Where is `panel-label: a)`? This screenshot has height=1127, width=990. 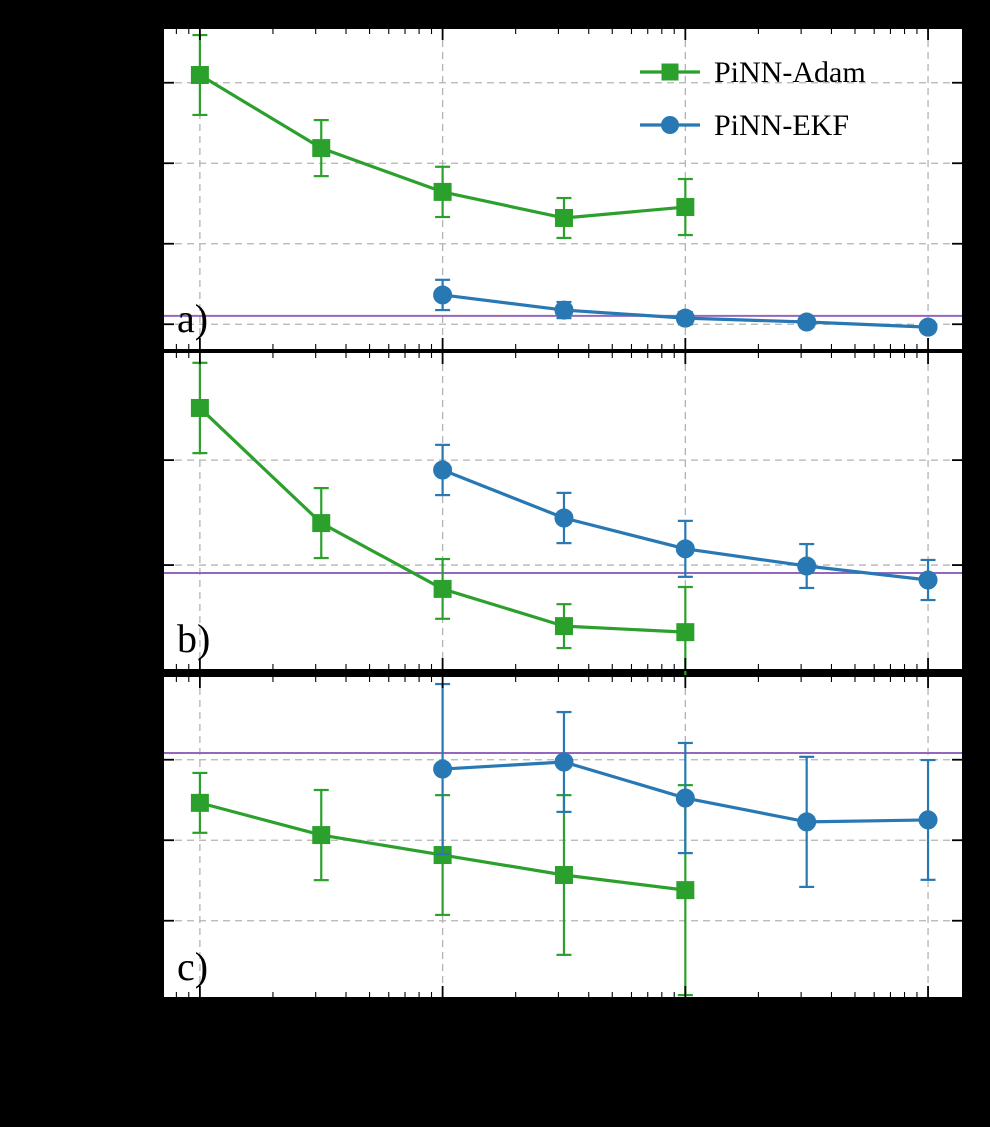
panel-label: a) is located at coordinates (192, 318).